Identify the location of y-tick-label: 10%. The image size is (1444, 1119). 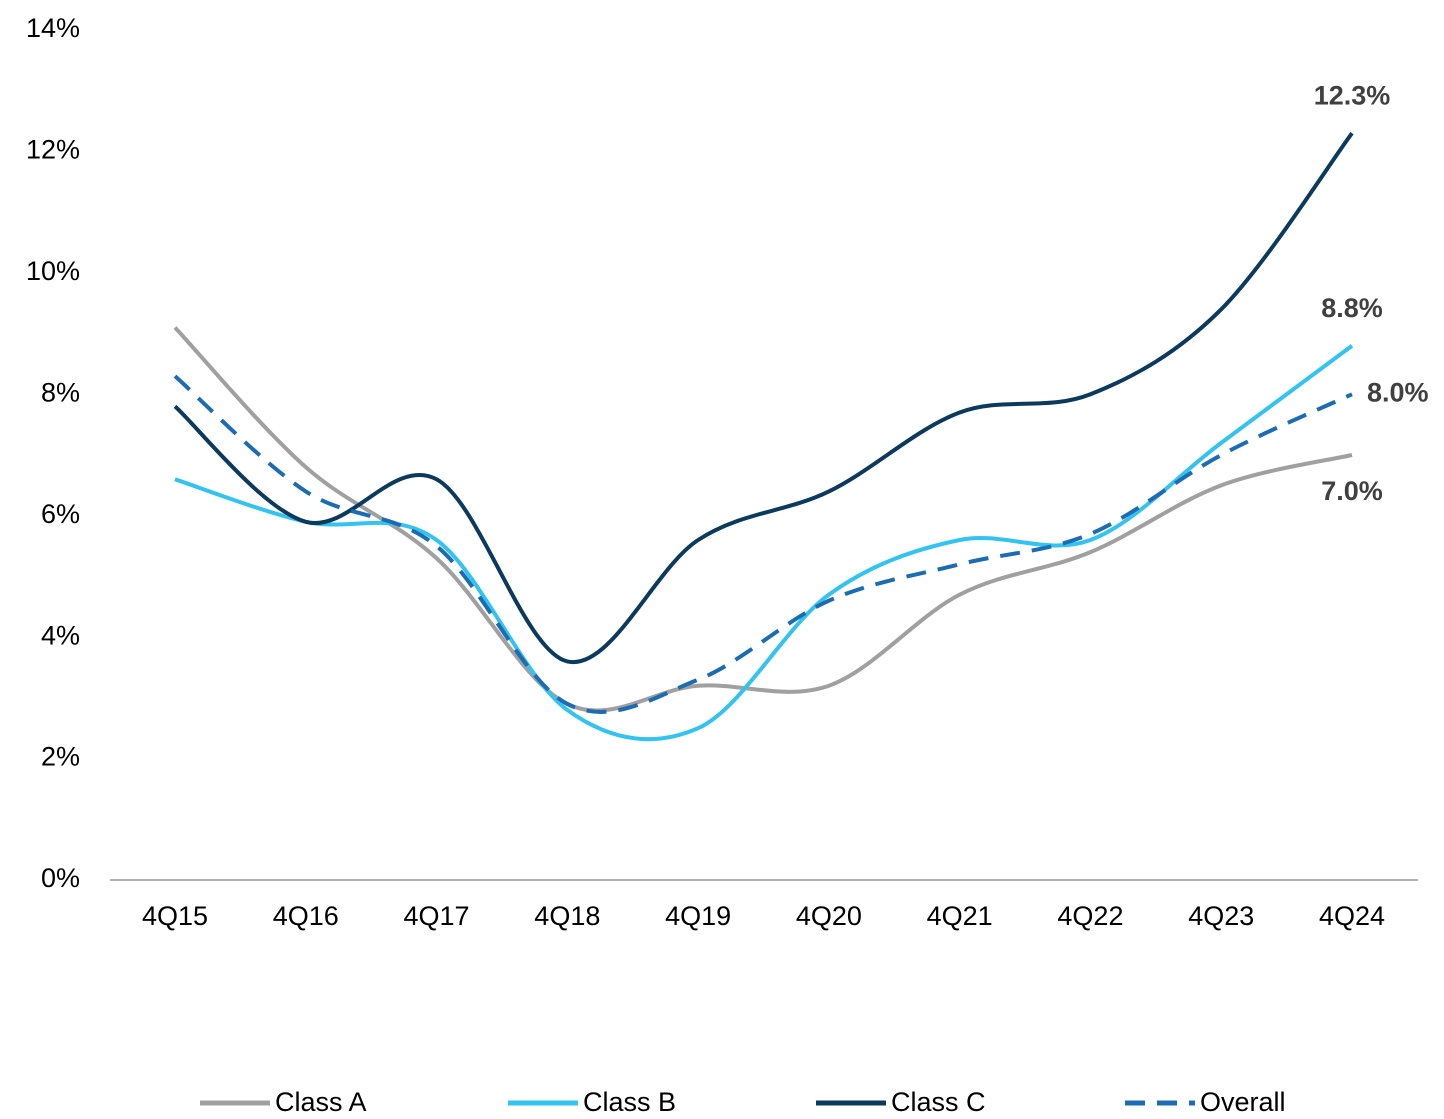
(53, 271).